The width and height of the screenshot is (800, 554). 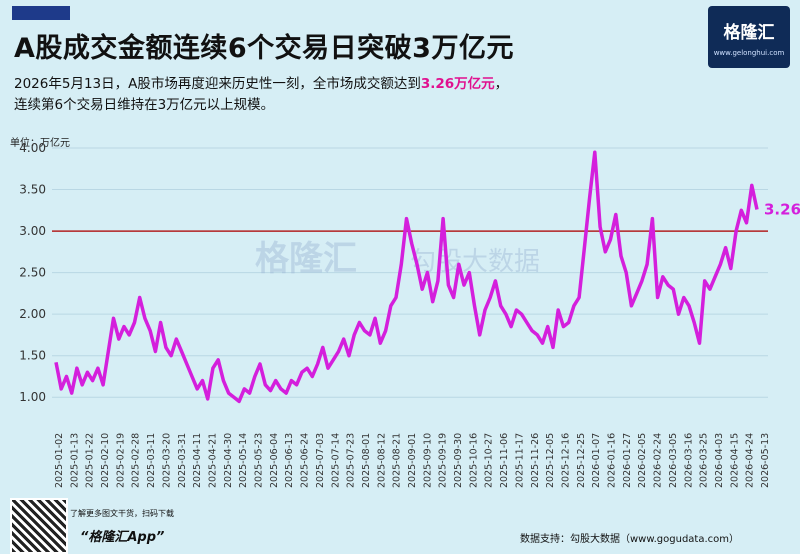 I want to click on x-tick-label: 2025-02-19, so click(x=120, y=460).